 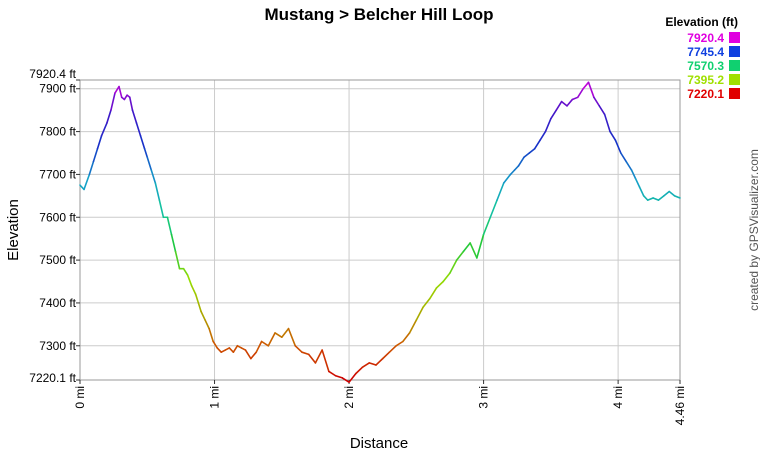 I want to click on y-tick-label: 7700 ft, so click(x=57, y=174).